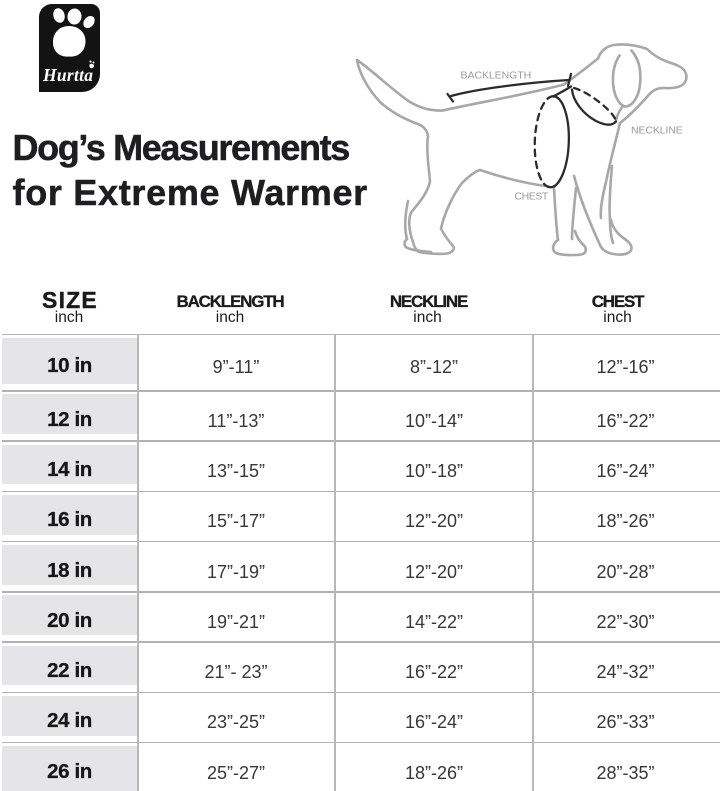  What do you see at coordinates (532, 197) in the screenshot?
I see `svg-text: CHEST` at bounding box center [532, 197].